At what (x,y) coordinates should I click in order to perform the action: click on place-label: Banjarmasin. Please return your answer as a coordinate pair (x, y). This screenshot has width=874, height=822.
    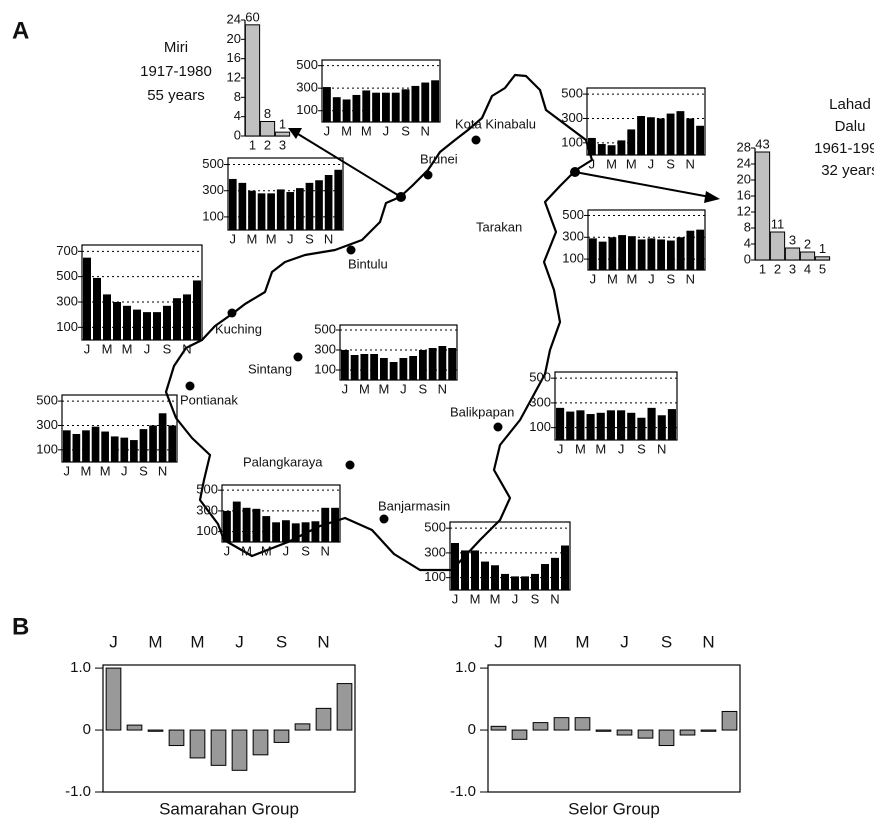
    Looking at the image, I should click on (414, 505).